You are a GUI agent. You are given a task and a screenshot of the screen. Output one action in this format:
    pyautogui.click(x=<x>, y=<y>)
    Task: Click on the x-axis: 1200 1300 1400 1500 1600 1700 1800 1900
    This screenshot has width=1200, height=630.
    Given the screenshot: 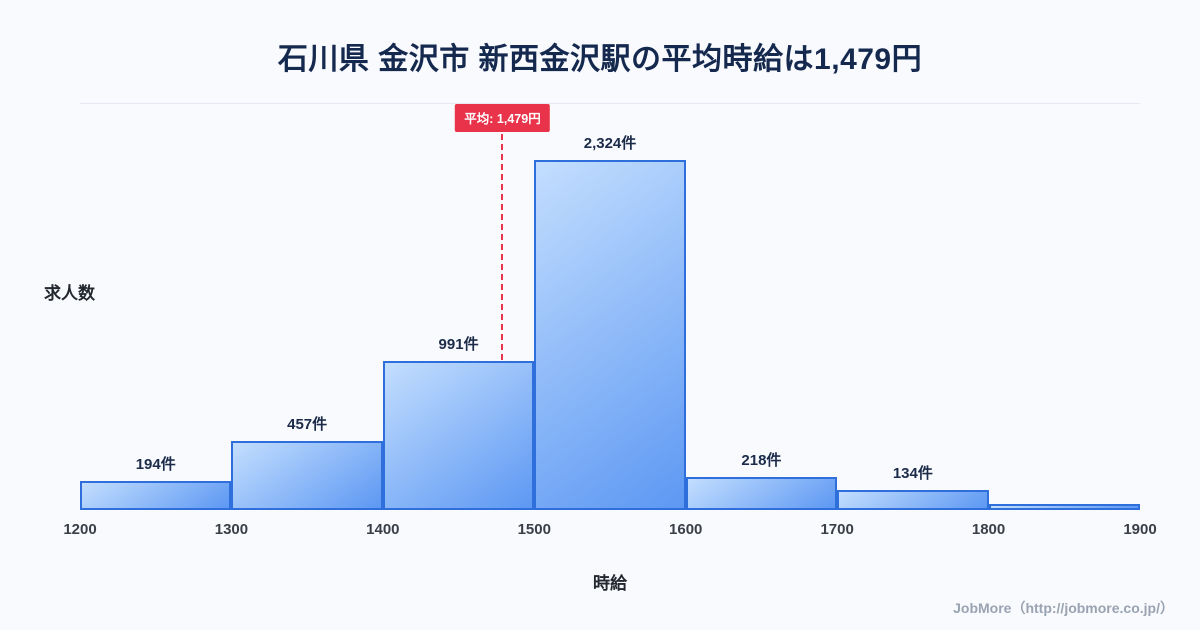 What is the action you would take?
    pyautogui.click(x=609, y=532)
    